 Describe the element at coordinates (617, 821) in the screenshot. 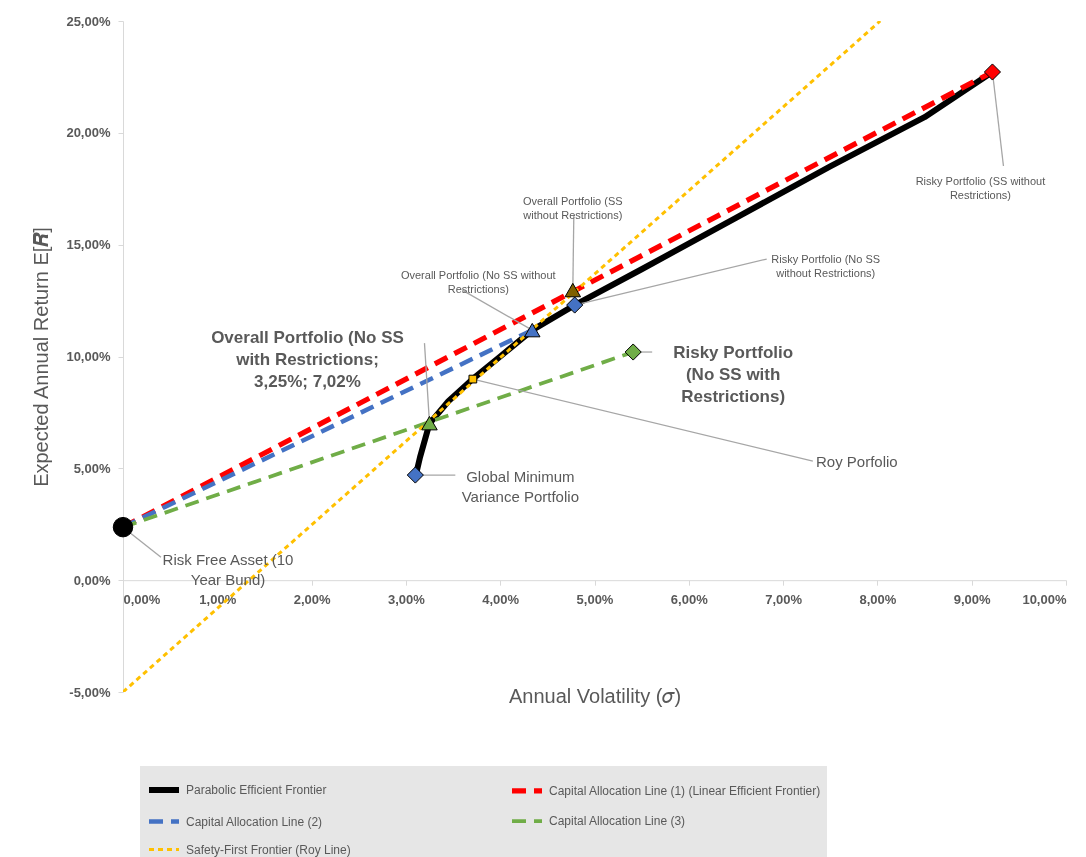

I see `legend-label: Capital Allocation Line (3)` at that location.